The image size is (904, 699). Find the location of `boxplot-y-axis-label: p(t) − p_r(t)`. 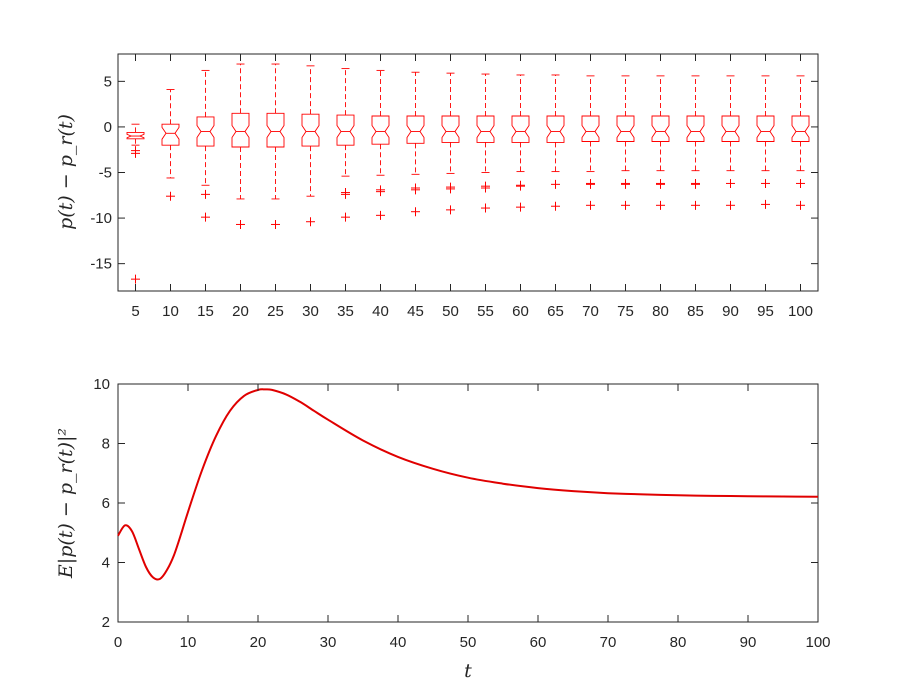

boxplot-y-axis-label: p(t) − p_r(t) is located at coordinates (66, 172).